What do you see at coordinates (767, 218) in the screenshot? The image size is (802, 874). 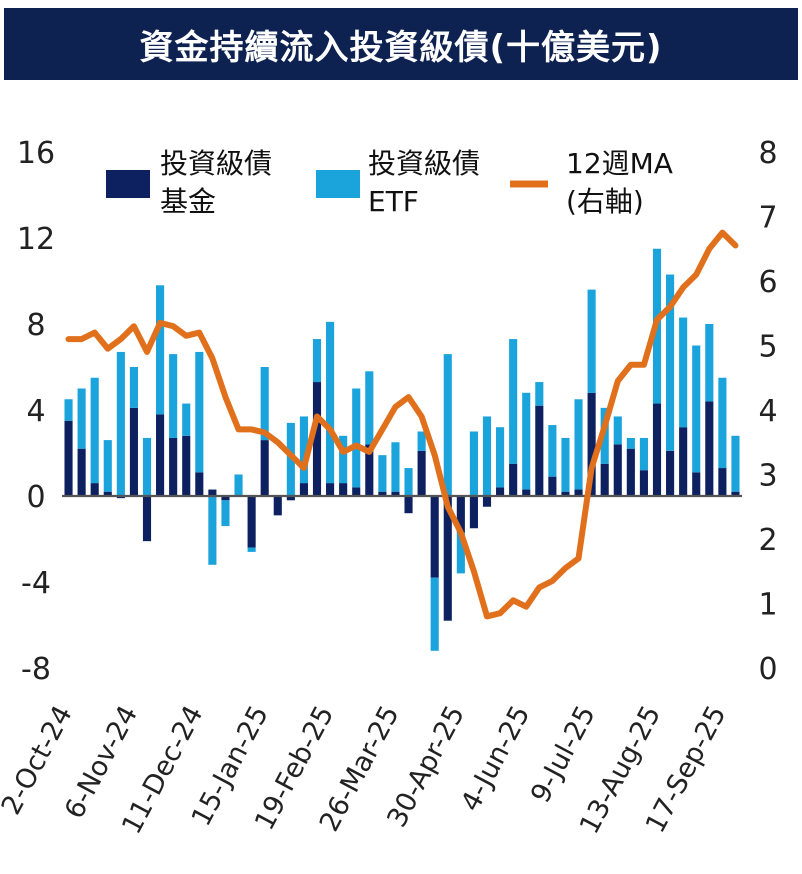 I see `y-right-tick-1: 7` at bounding box center [767, 218].